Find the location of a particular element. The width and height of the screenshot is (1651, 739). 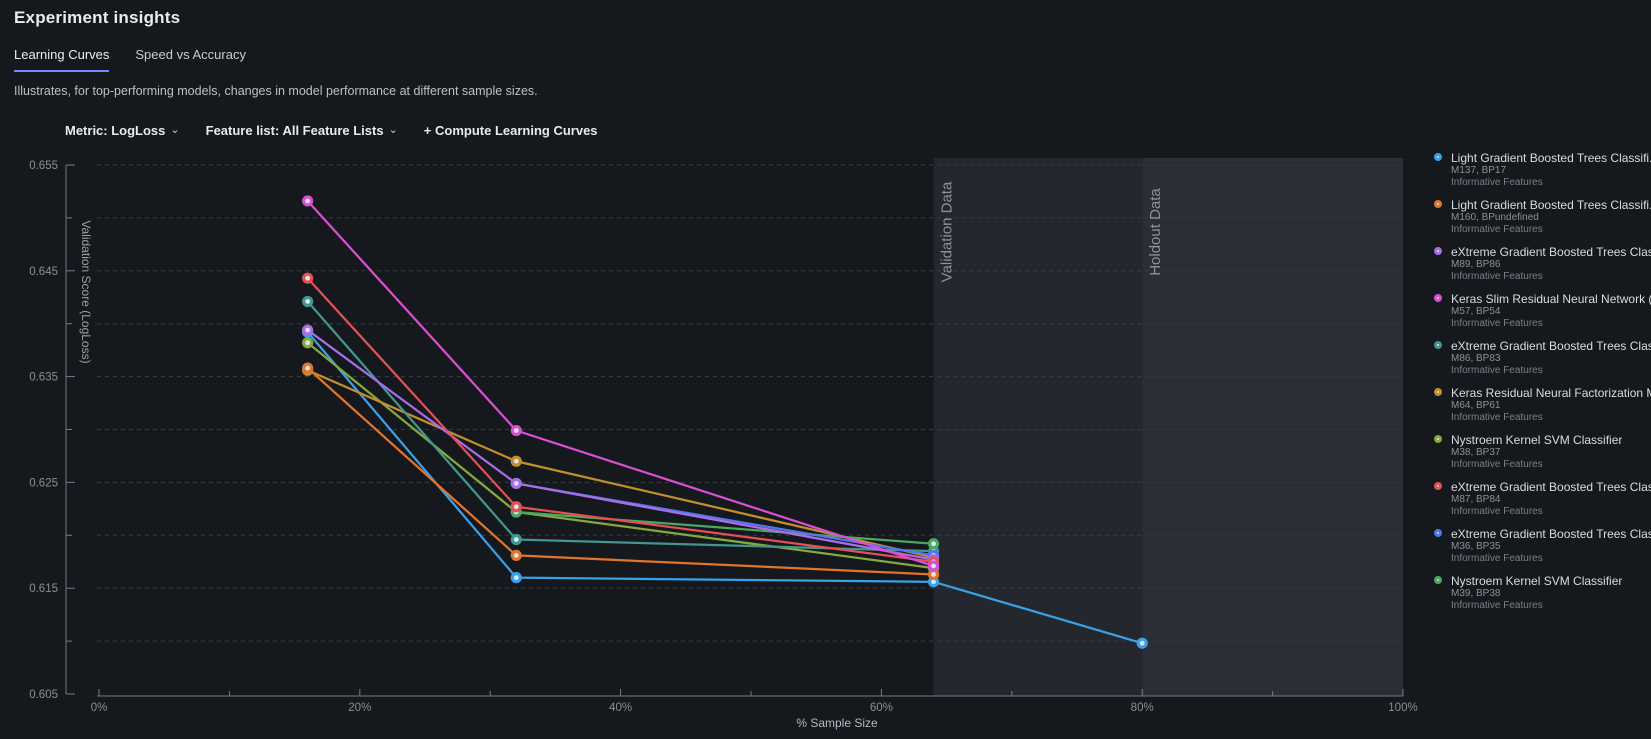

compute-learning-curves-button: + Compute Learning Curves is located at coordinates (511, 130).